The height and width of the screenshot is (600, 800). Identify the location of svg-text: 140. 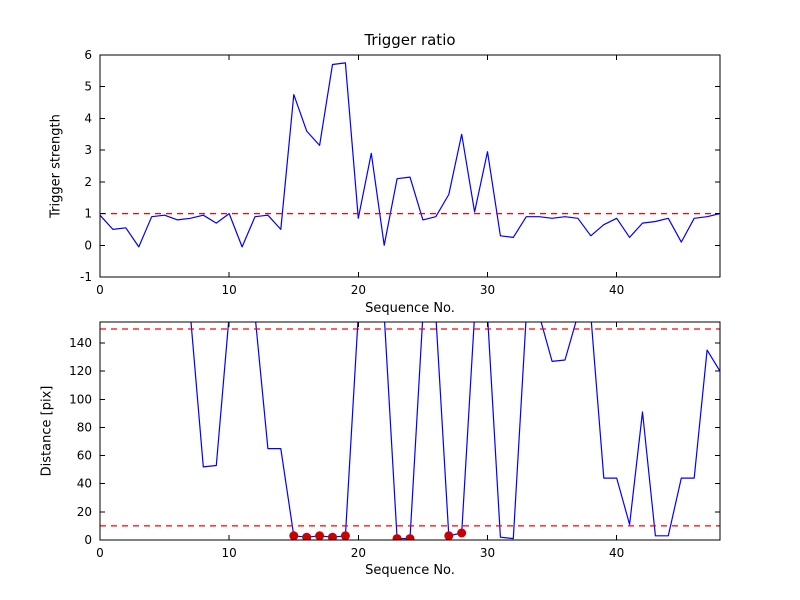
(80, 343).